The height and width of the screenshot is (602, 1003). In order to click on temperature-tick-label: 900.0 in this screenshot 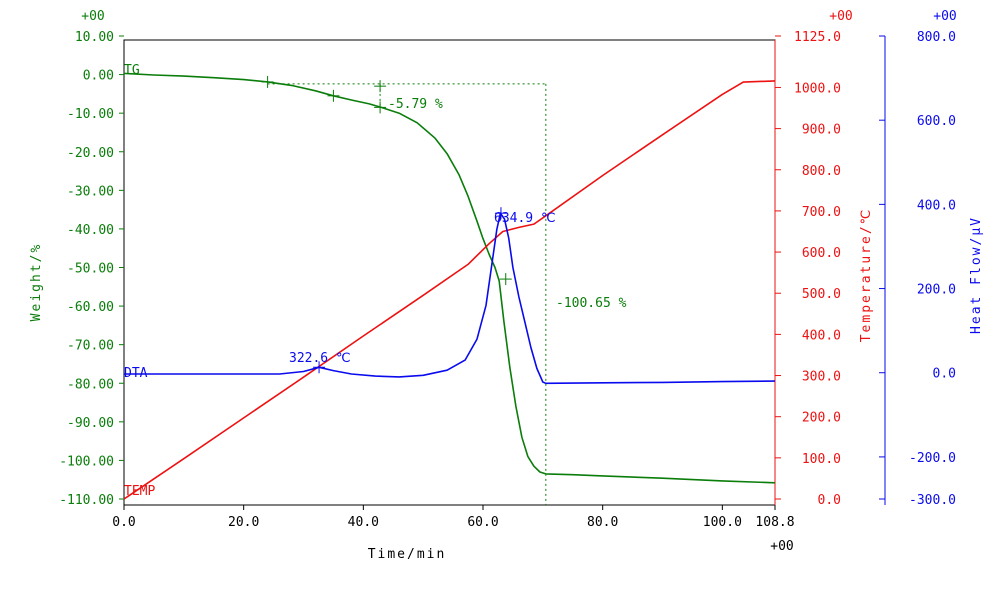, I will do `click(821, 130)`.